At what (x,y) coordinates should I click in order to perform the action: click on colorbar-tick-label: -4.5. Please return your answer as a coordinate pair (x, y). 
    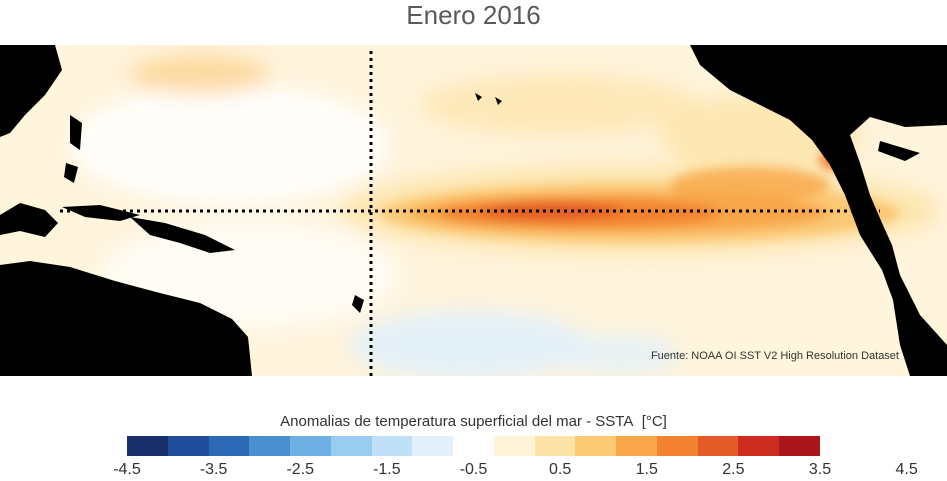
    Looking at the image, I should click on (127, 469).